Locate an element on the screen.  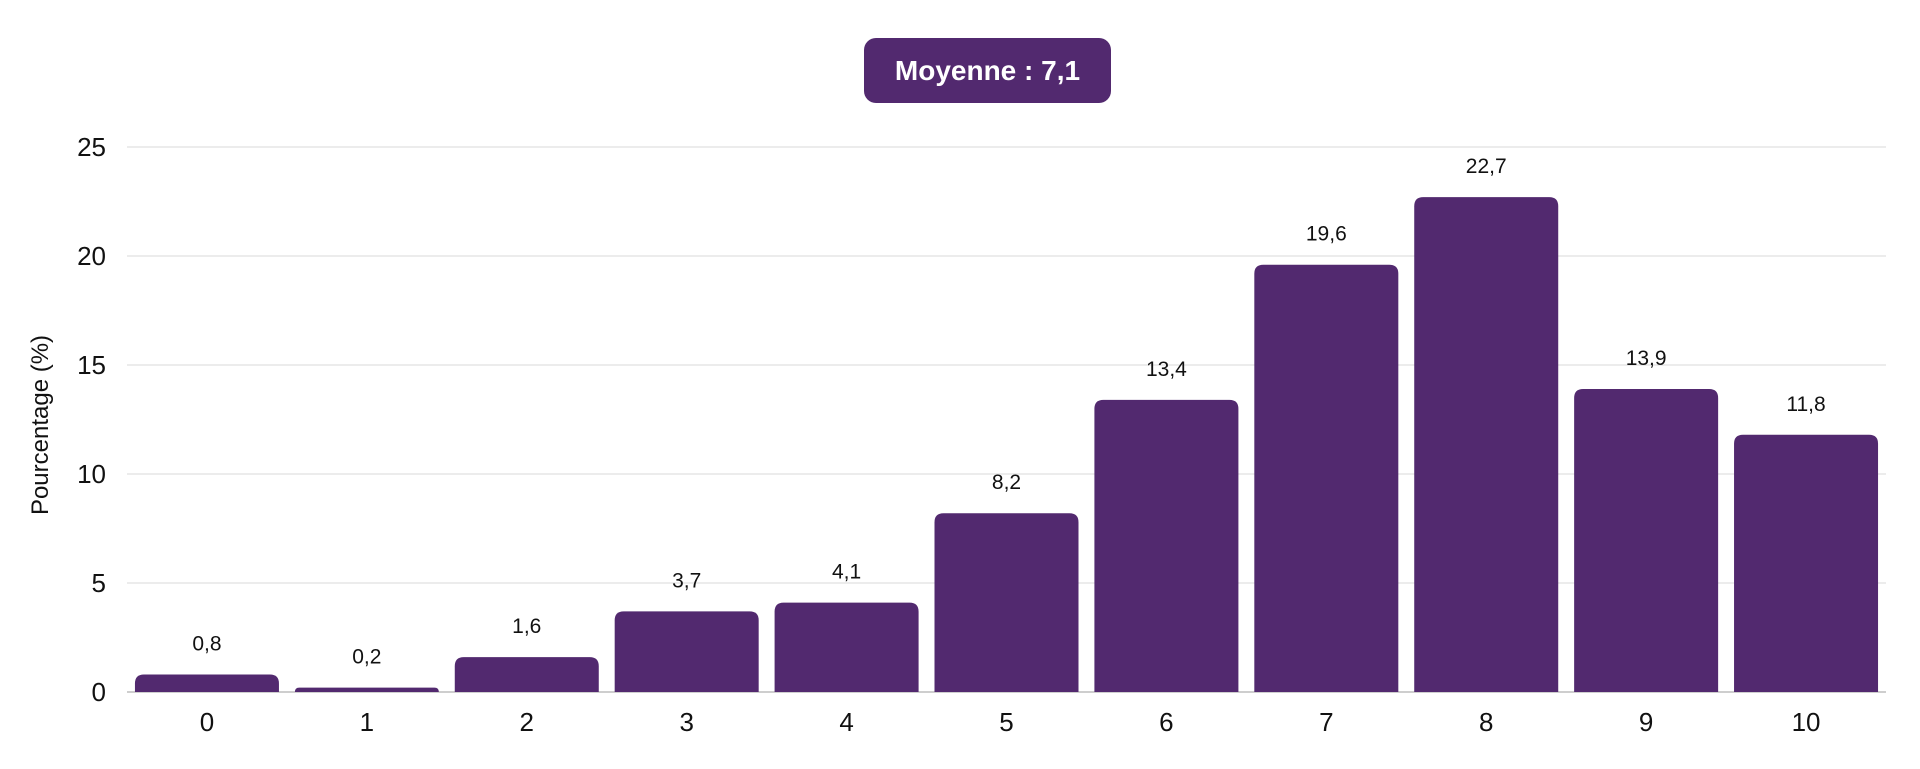
data-label: 11,8 is located at coordinates (1805, 404).